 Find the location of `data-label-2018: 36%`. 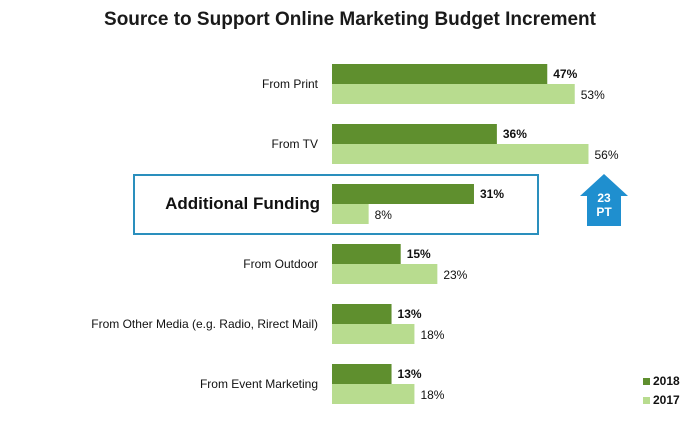

data-label-2018: 36% is located at coordinates (515, 134).